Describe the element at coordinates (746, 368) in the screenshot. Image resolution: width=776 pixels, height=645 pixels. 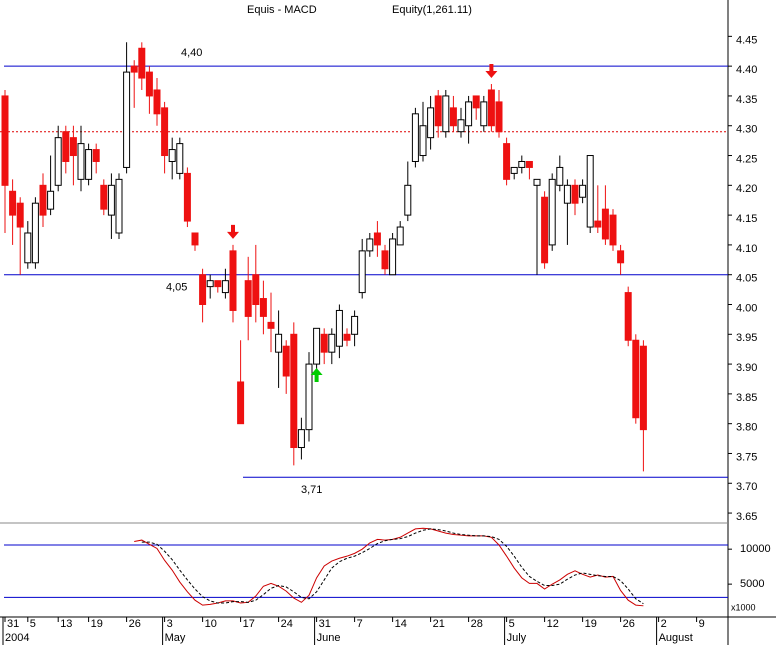
I see `y-tick-label: 3.90` at that location.